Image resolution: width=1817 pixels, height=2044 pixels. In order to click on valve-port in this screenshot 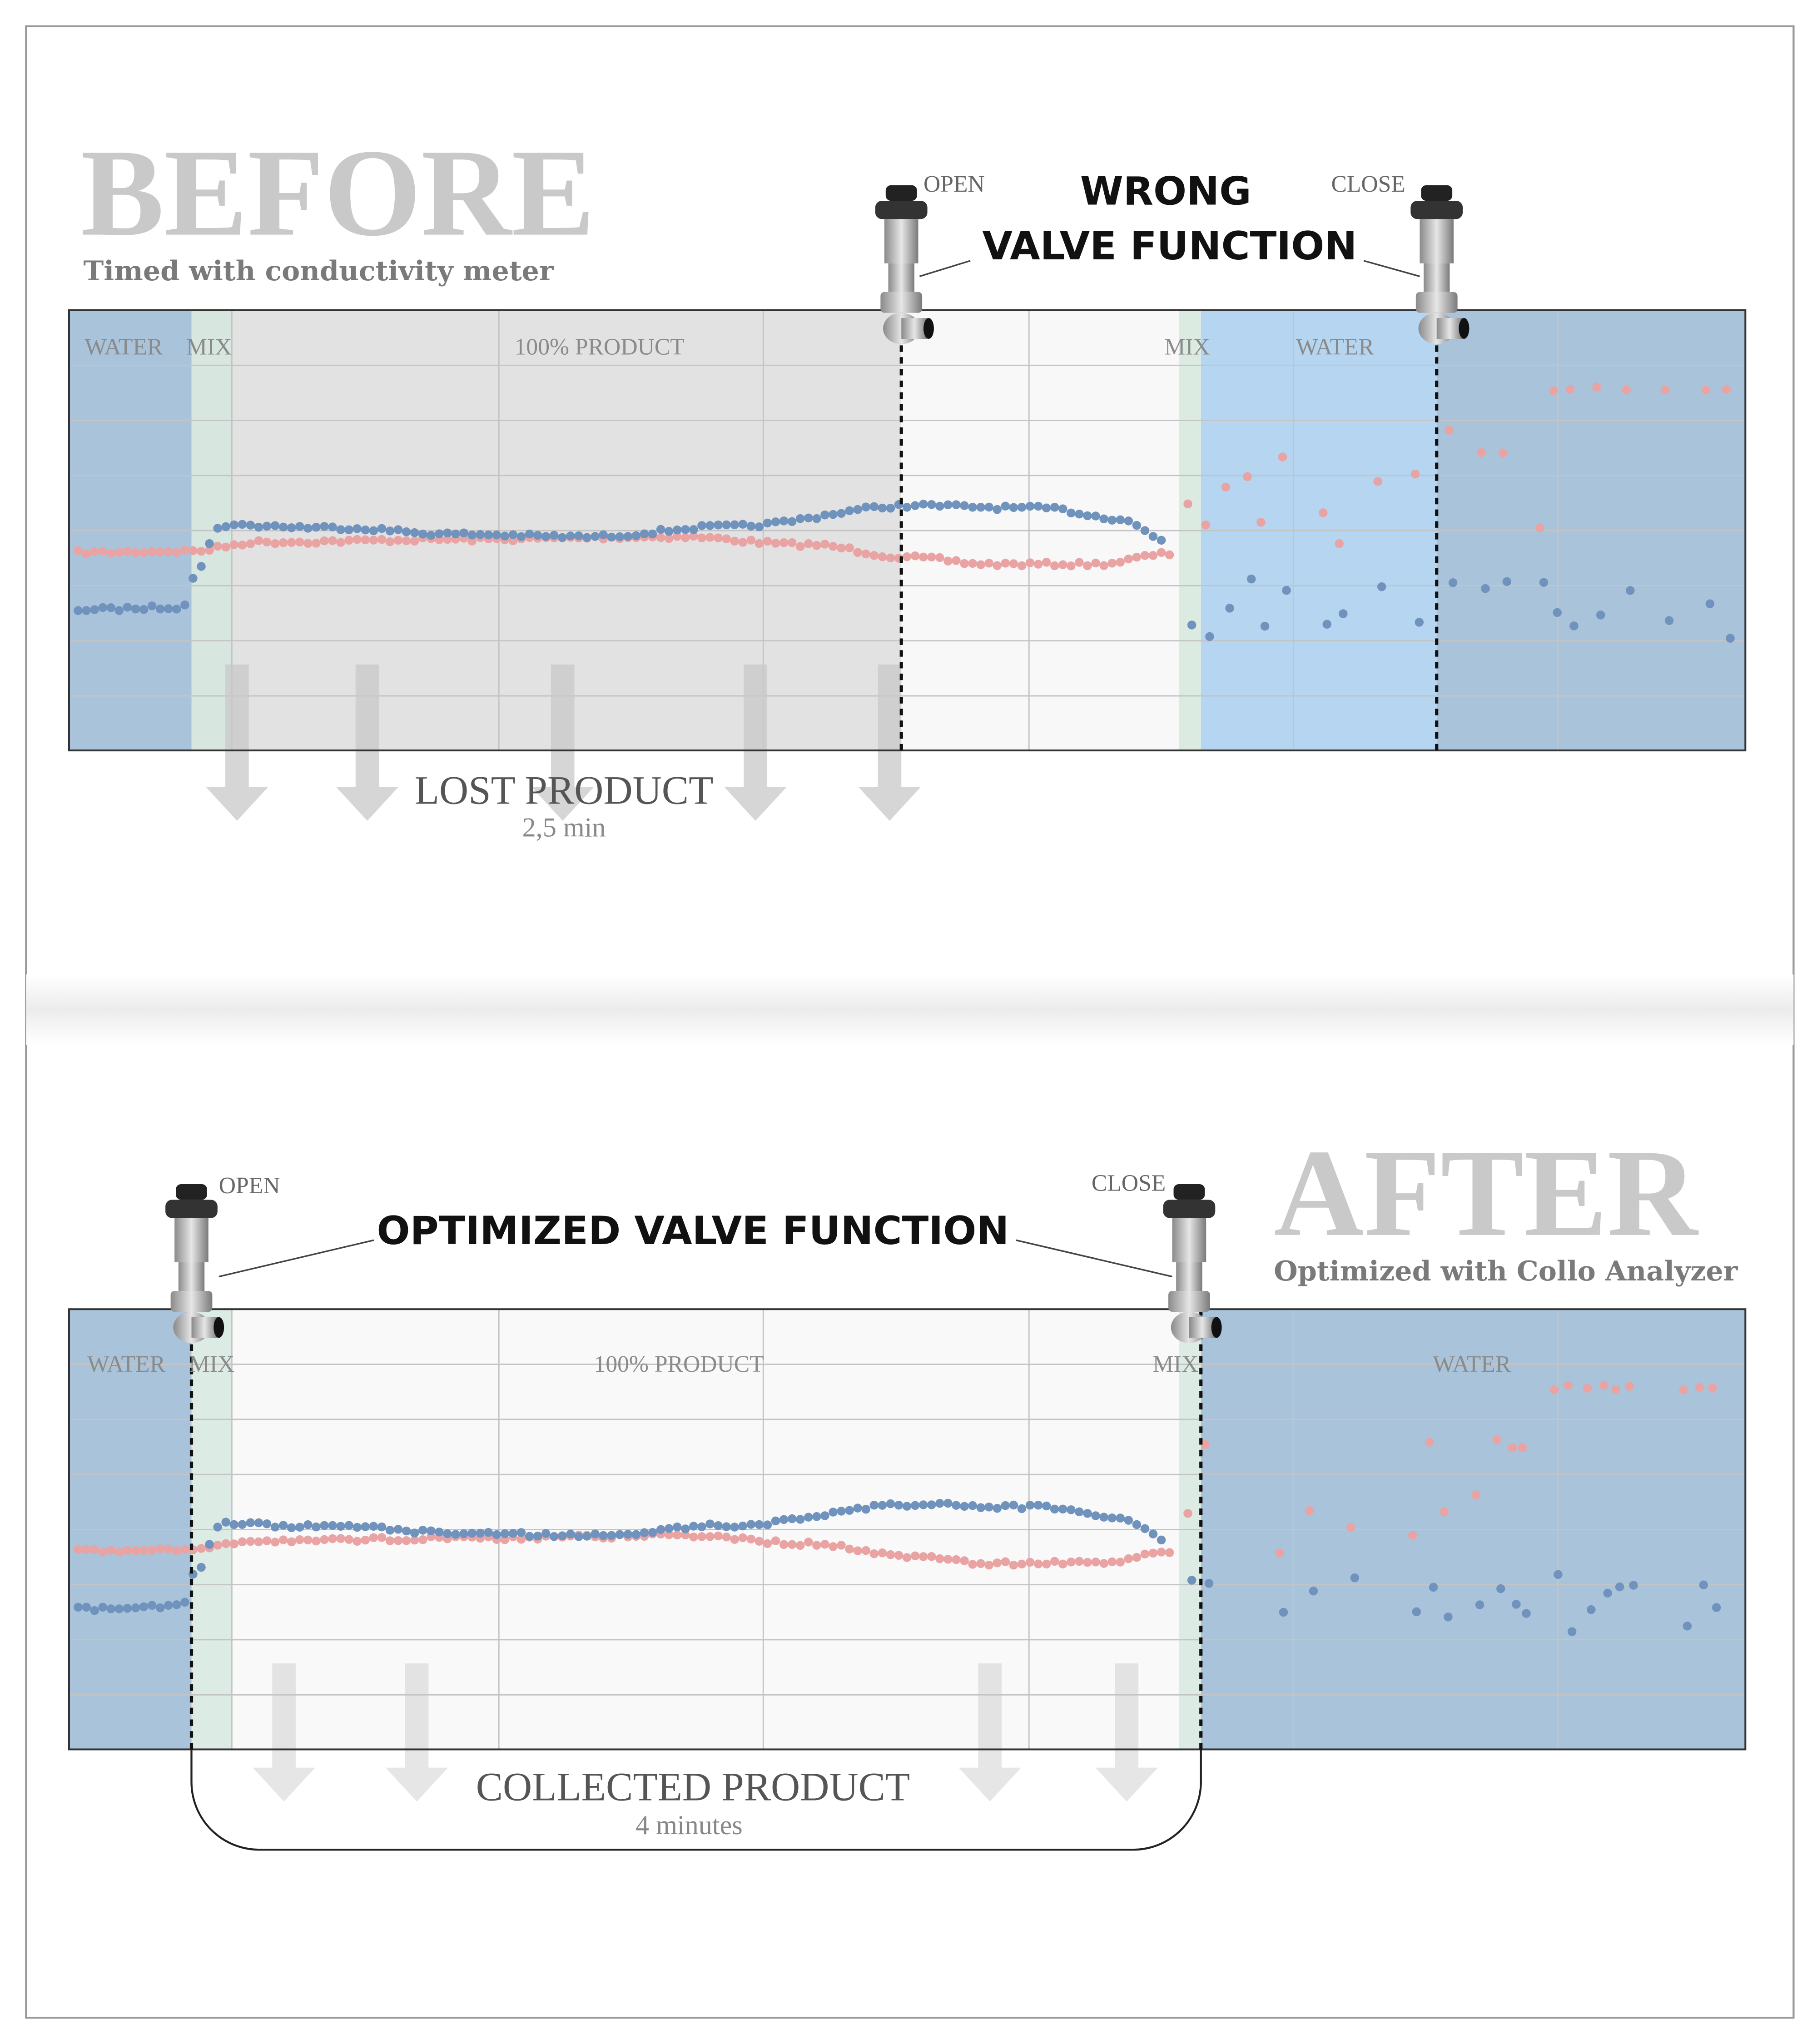, I will do `click(1216, 1328)`.